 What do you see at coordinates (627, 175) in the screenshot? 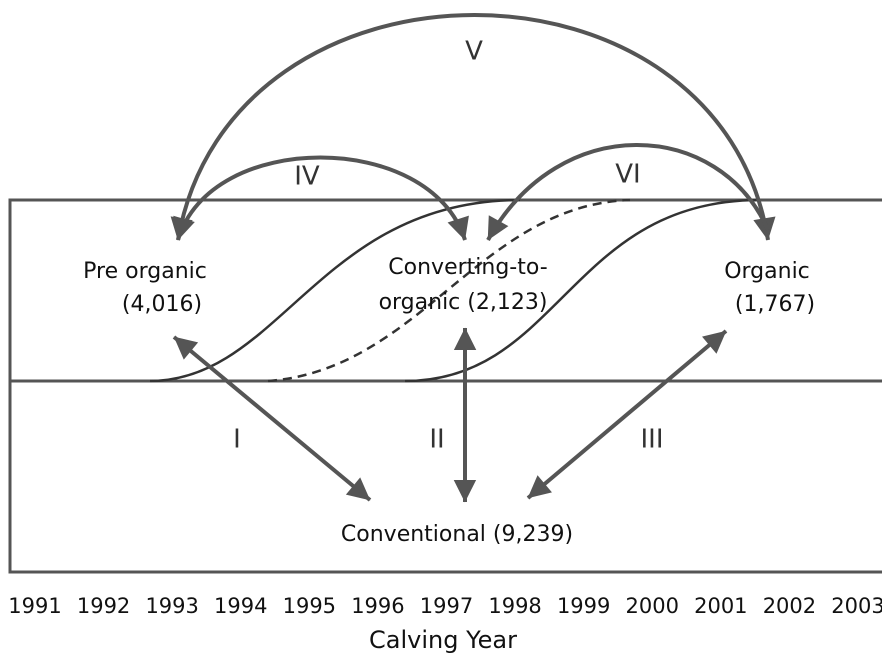
I see `transition-label: VI` at bounding box center [627, 175].